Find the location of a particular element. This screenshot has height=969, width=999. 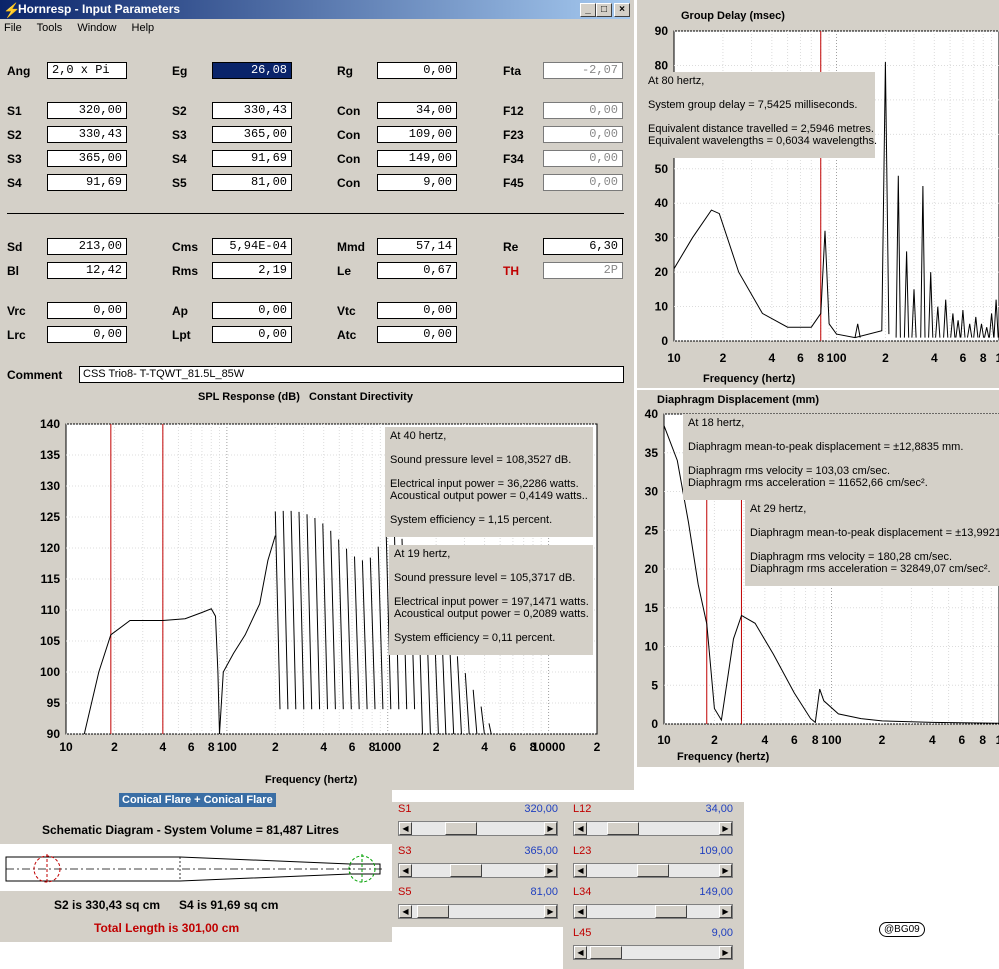

window-titlebar: ⚡ Hornresp - Input Parameters _ □ × is located at coordinates (315, 9).